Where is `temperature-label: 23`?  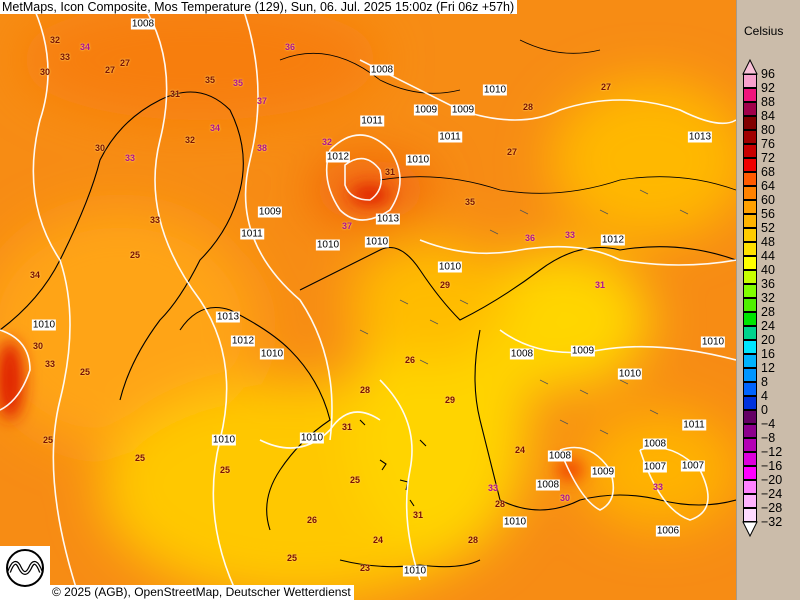
temperature-label: 23 is located at coordinates (365, 568).